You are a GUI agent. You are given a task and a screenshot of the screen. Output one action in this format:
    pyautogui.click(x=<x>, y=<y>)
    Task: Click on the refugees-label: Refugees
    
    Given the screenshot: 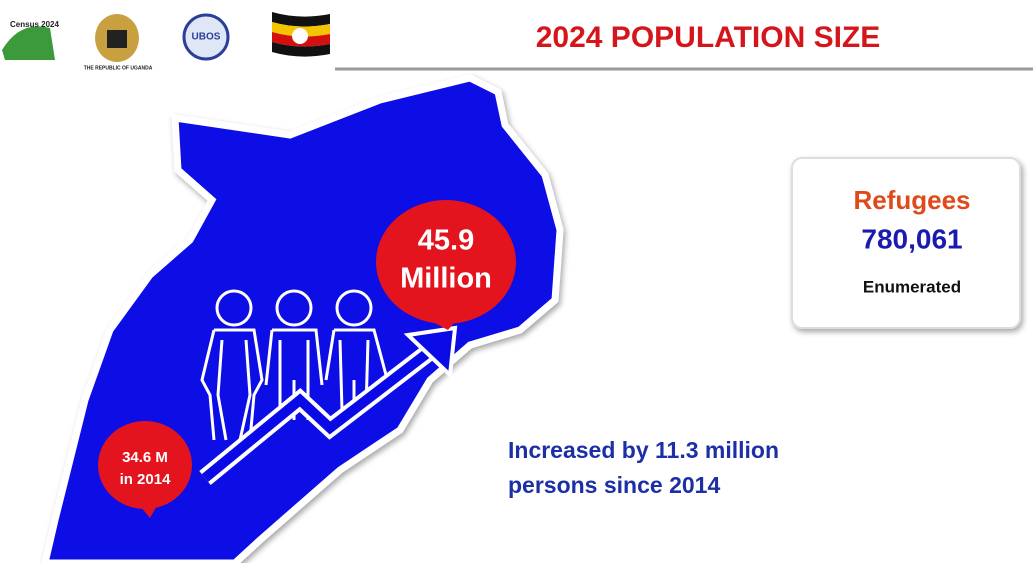 What is the action you would take?
    pyautogui.click(x=911, y=200)
    